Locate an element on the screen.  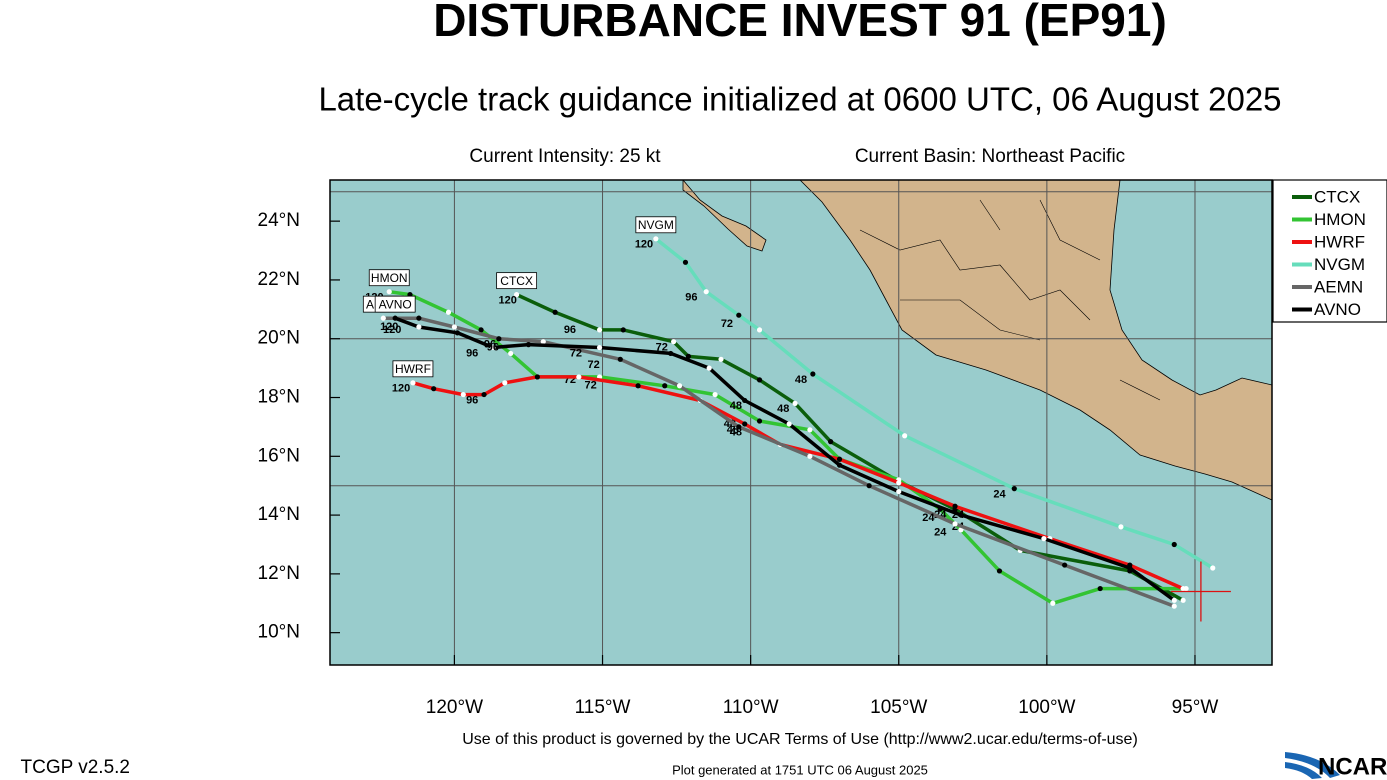
hour-label: 72 is located at coordinates (591, 386).